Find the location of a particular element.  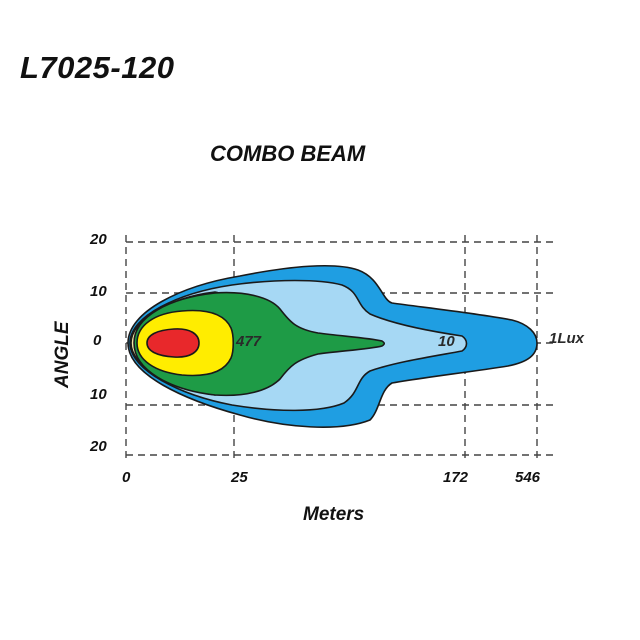

y-tick-20-top: 20 is located at coordinates (98, 239).